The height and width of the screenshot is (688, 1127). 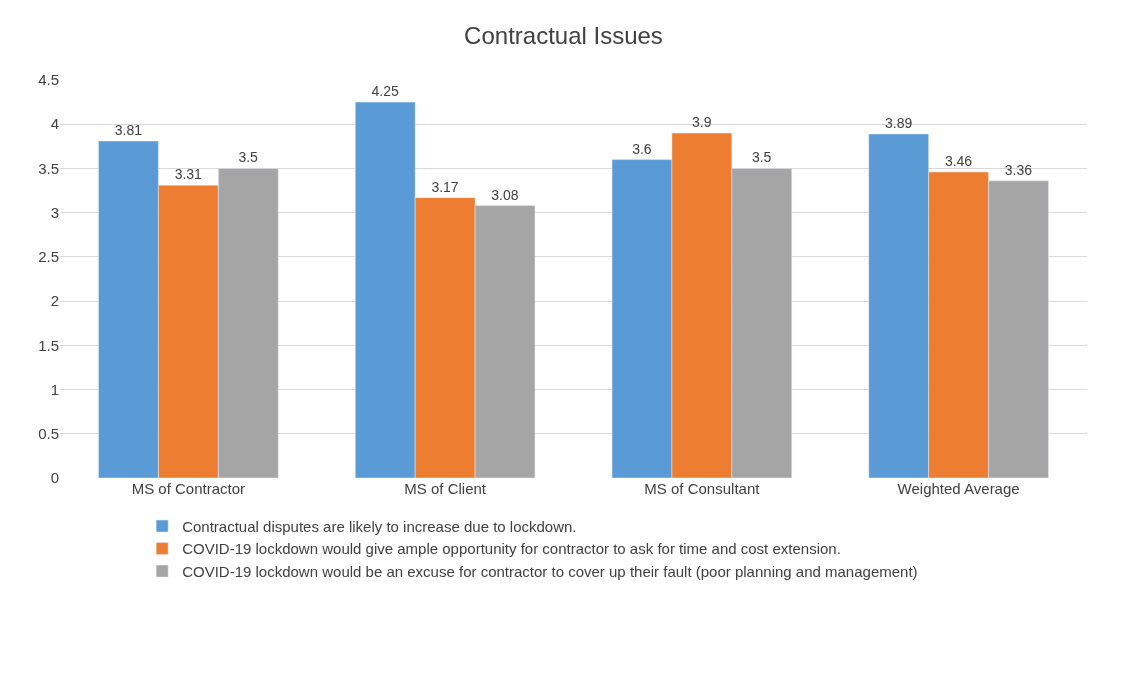 I want to click on x-tick-label: MS of Client, so click(x=445, y=488).